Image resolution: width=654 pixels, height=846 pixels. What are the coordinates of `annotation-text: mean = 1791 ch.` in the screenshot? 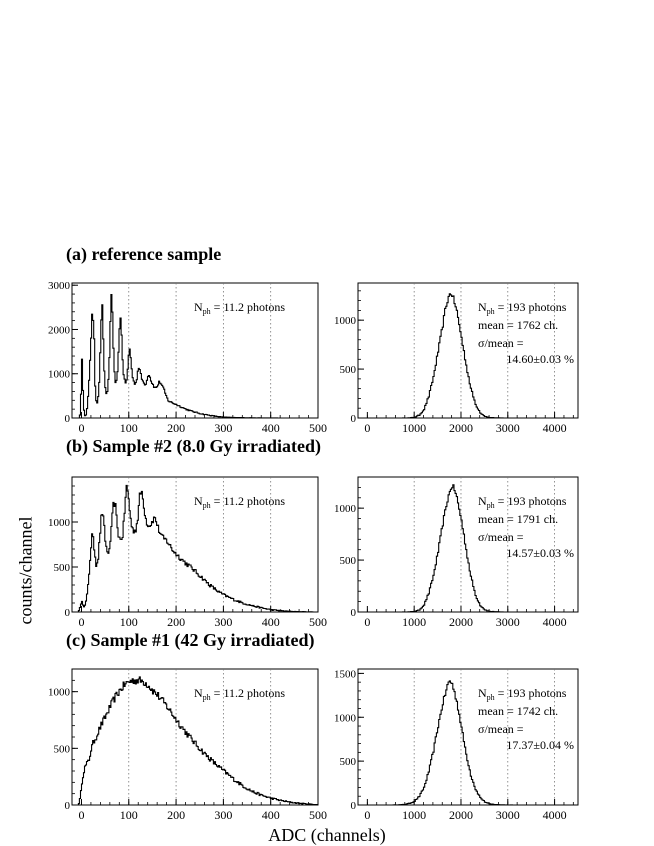 It's located at (518, 519).